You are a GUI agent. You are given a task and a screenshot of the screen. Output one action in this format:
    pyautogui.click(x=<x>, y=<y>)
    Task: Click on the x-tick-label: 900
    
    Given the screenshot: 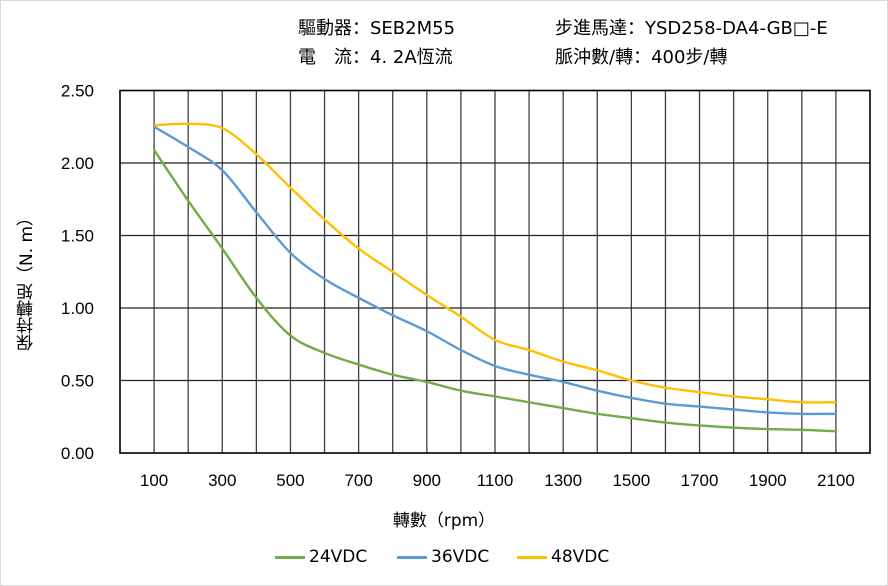 What is the action you would take?
    pyautogui.click(x=427, y=480)
    